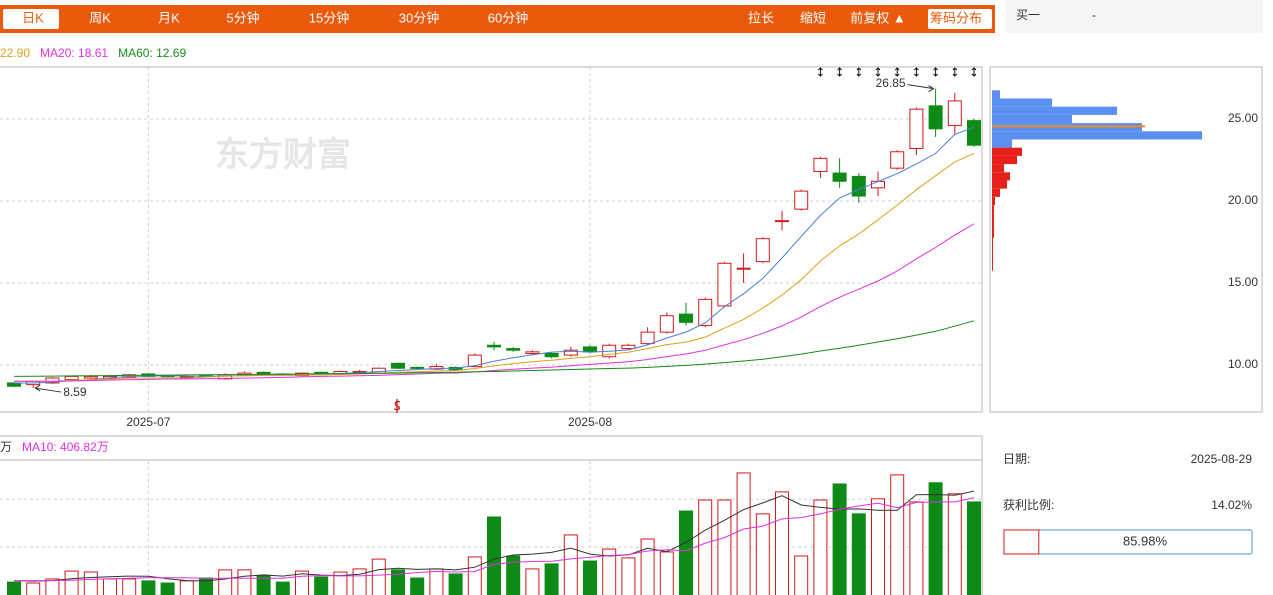  What do you see at coordinates (813, 17) in the screenshot?
I see `toolbar-button: 缩短` at bounding box center [813, 17].